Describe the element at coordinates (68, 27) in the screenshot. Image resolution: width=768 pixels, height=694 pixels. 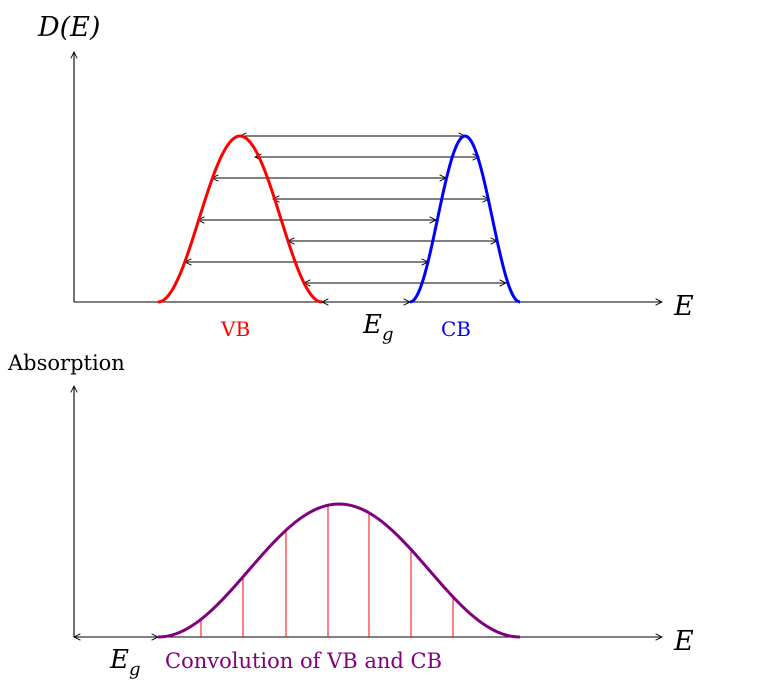
I see `top-y-axis-label: D(E)` at that location.